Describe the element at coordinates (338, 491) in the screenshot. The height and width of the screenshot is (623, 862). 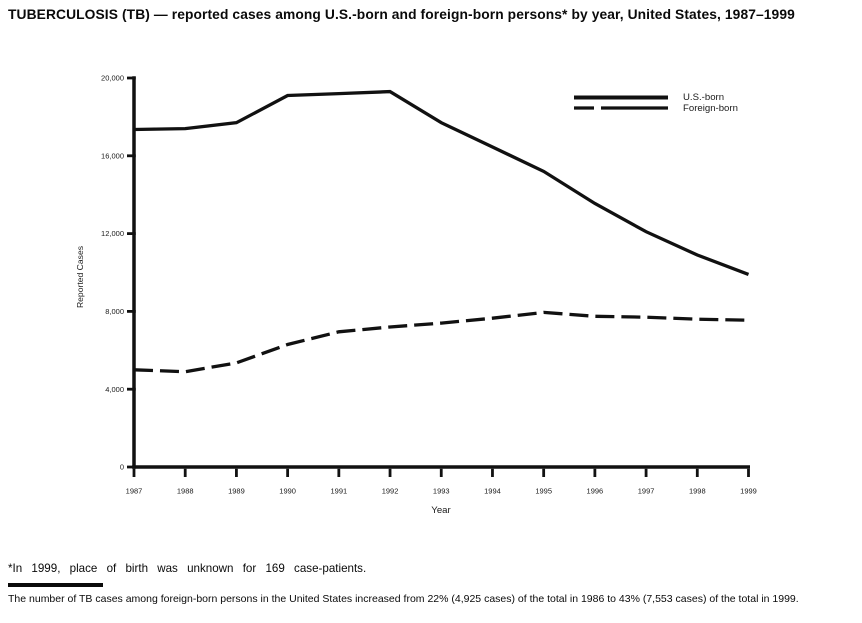
I see `x-tick-label: 1991` at that location.